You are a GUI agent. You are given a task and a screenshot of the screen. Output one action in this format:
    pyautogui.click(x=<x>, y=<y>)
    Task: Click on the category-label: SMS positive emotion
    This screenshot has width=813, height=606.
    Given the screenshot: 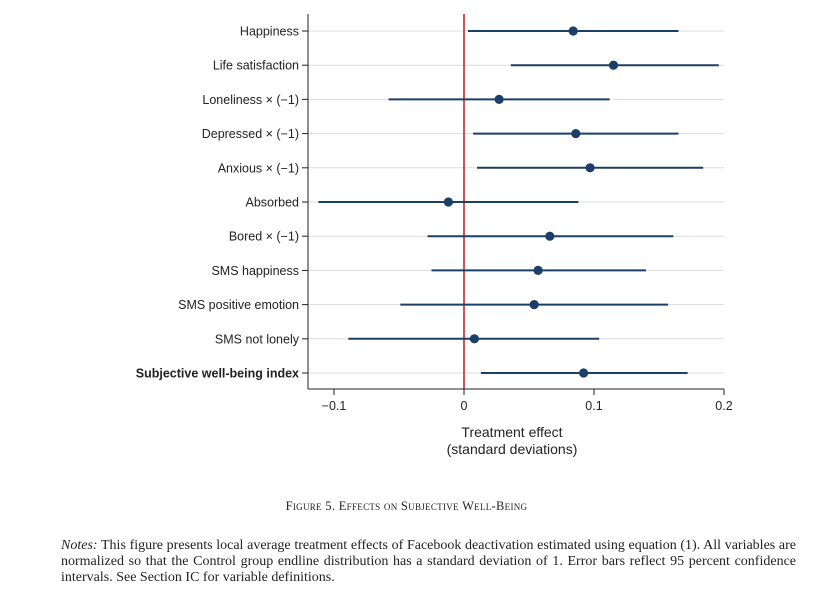 What is the action you would take?
    pyautogui.click(x=238, y=305)
    